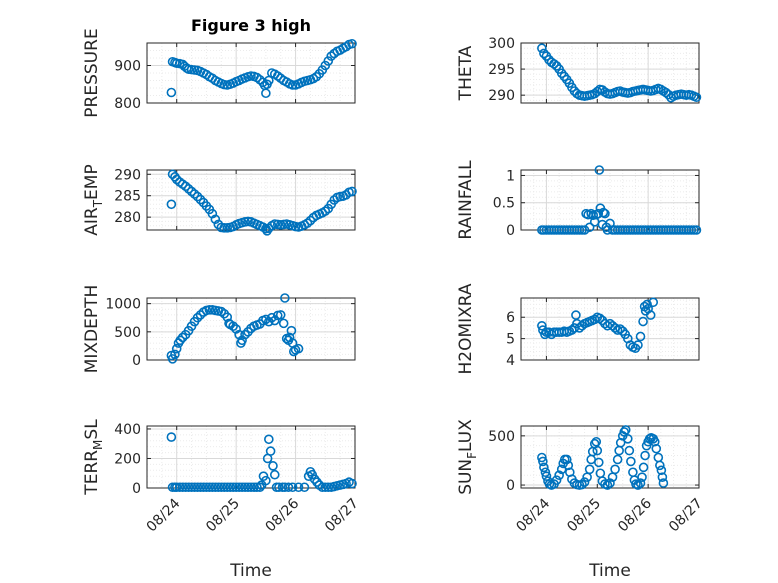  I want to click on y-axis-label: TERRMSL, so click(93, 457).